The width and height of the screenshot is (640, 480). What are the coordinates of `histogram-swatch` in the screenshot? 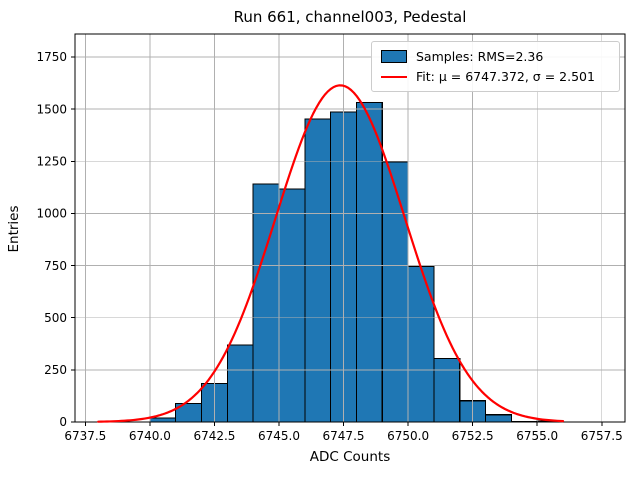 It's located at (394, 56).